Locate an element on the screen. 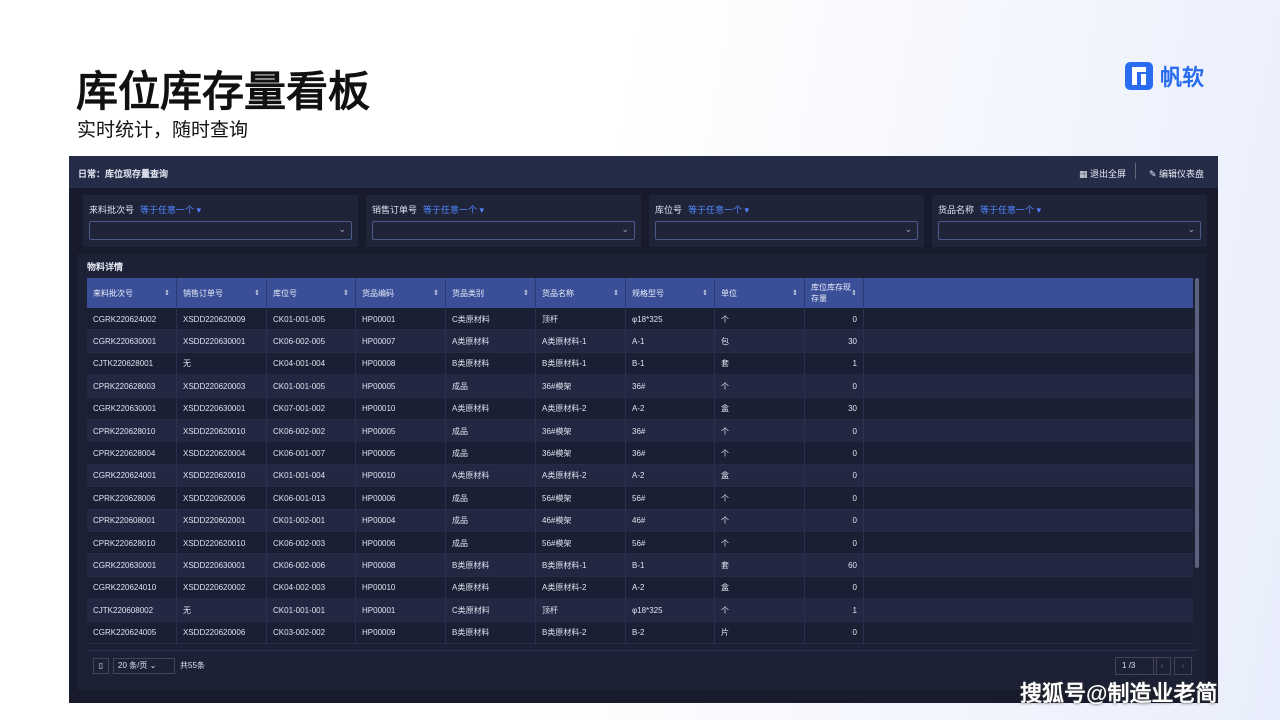  toggle: ▯ is located at coordinates (101, 666).